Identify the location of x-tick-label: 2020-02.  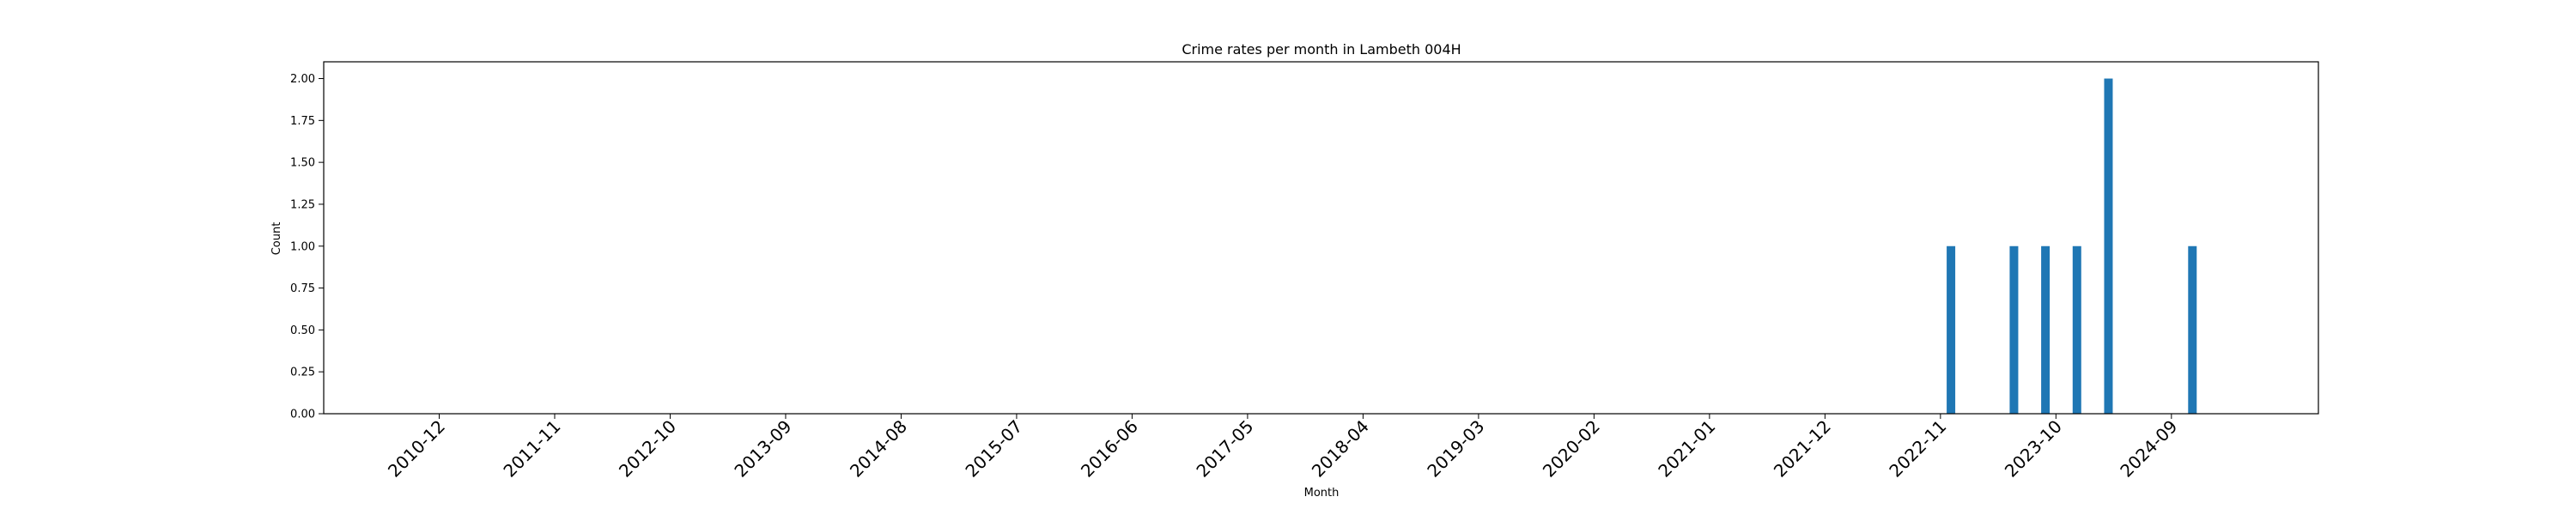
(1572, 449).